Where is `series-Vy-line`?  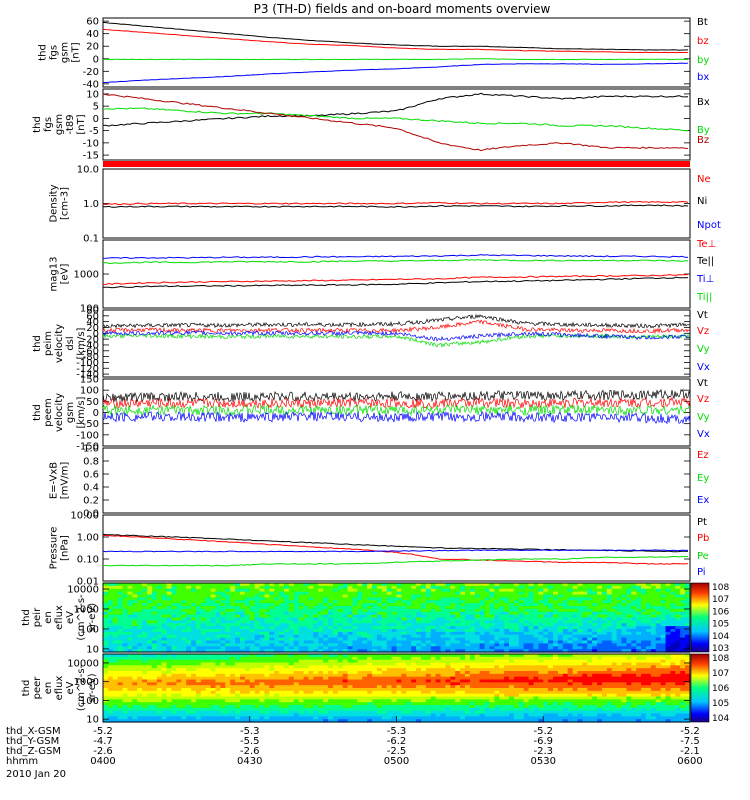 series-Vy-line is located at coordinates (396, 340).